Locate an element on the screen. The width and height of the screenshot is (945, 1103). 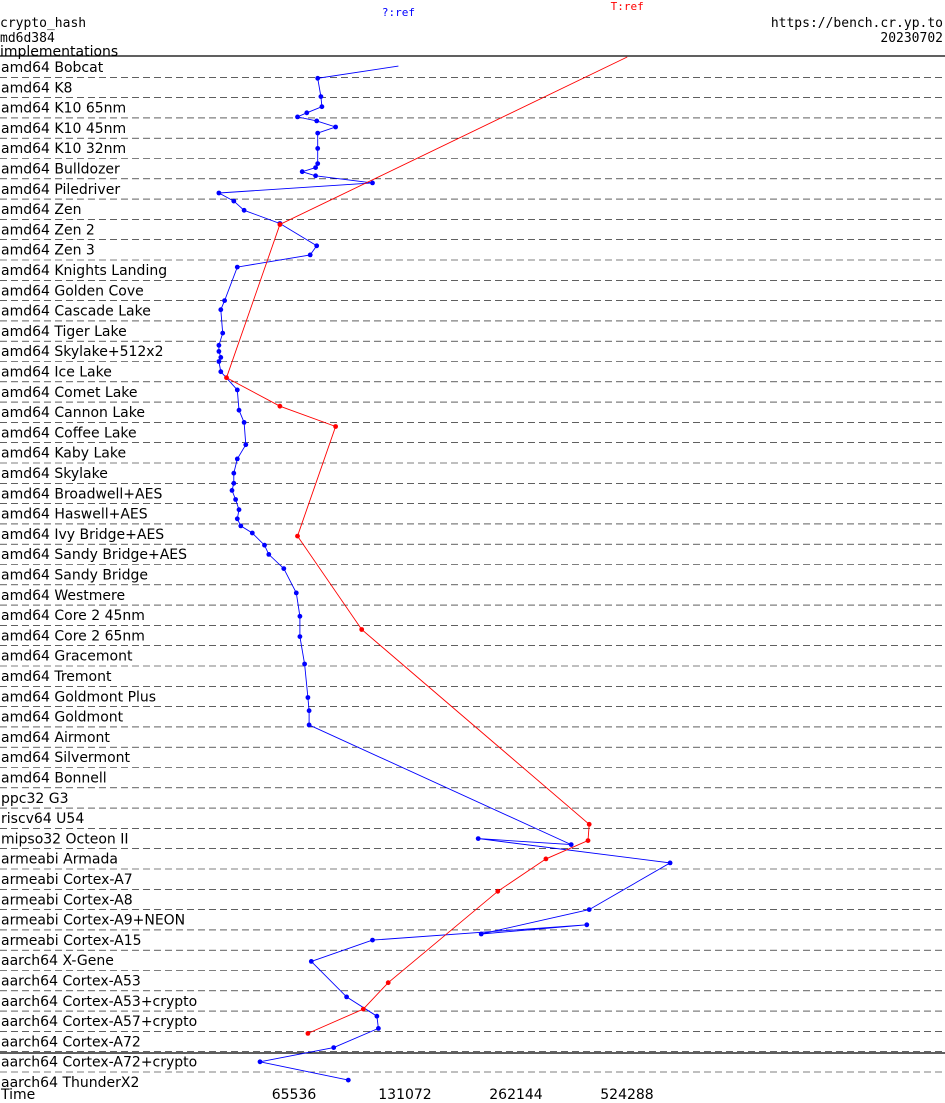
series-label: ?:ref is located at coordinates (398, 12).